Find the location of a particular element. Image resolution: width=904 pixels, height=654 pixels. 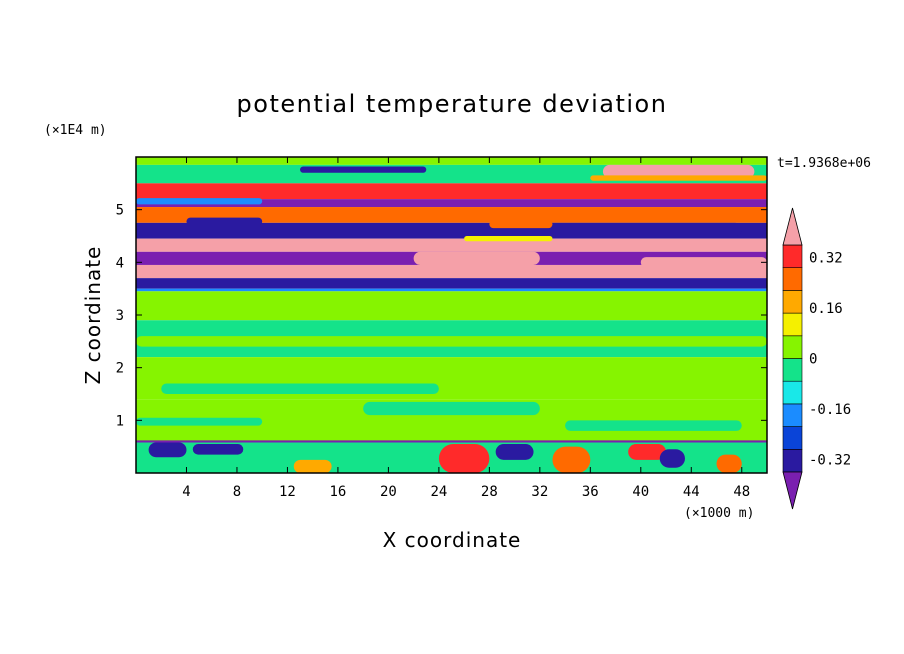

colorbar-top-arrow is located at coordinates (792, 226).